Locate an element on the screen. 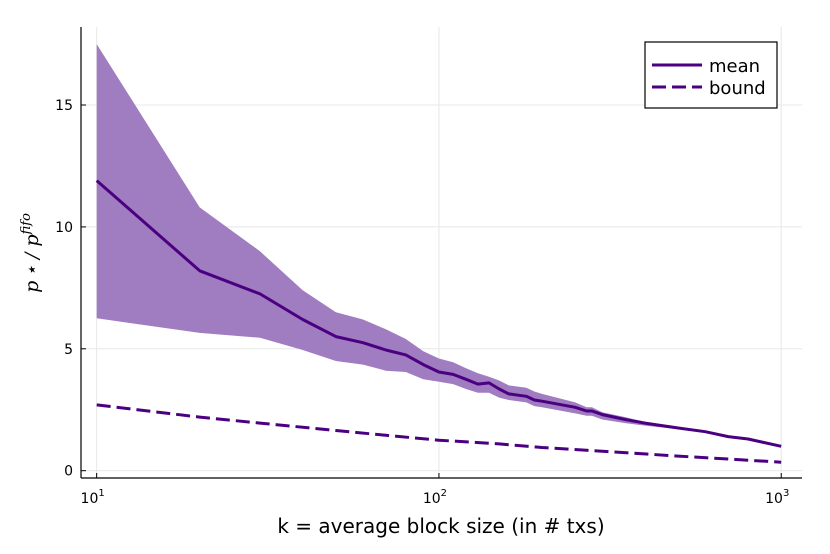  x-axis-title: k = average block size (in # txs) is located at coordinates (440, 526).